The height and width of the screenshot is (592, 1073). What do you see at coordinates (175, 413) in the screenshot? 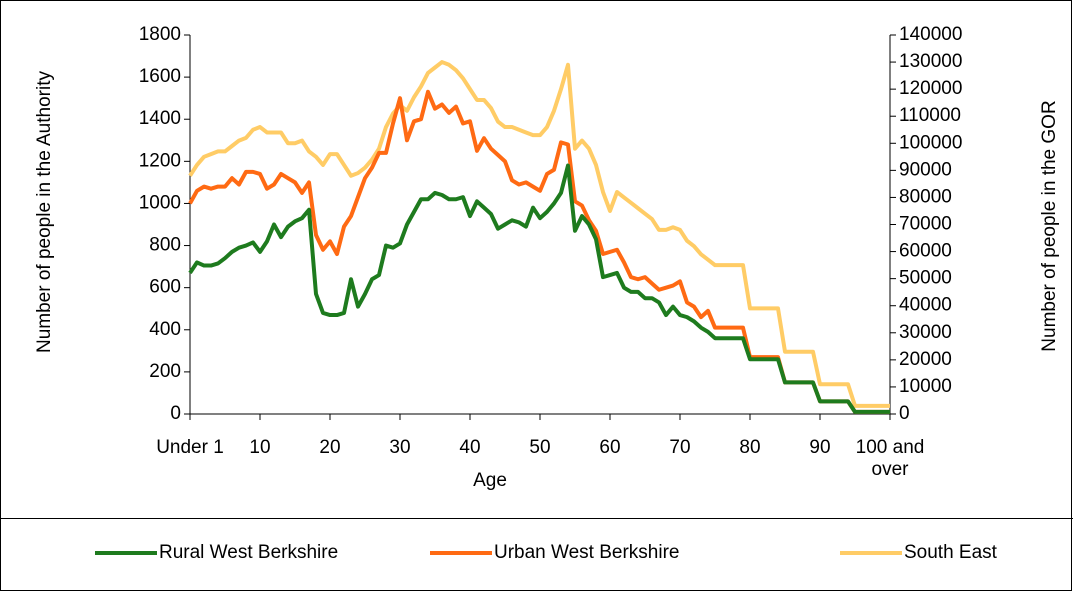
I see `y-tick-label: 0` at bounding box center [175, 413].